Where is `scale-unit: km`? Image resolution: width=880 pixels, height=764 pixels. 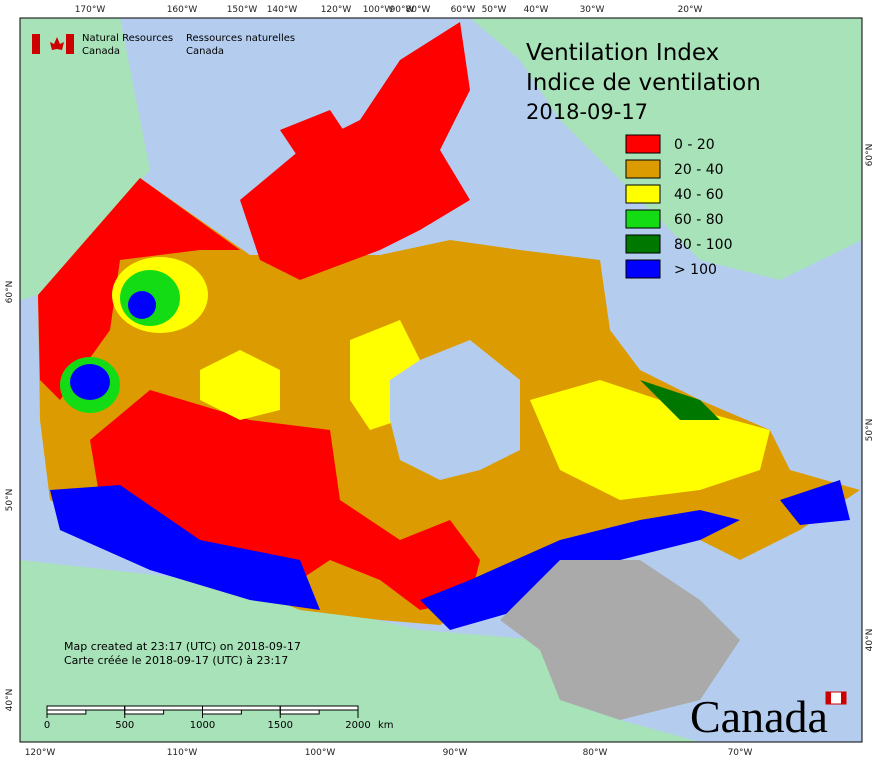
scale-unit: km is located at coordinates (386, 725).